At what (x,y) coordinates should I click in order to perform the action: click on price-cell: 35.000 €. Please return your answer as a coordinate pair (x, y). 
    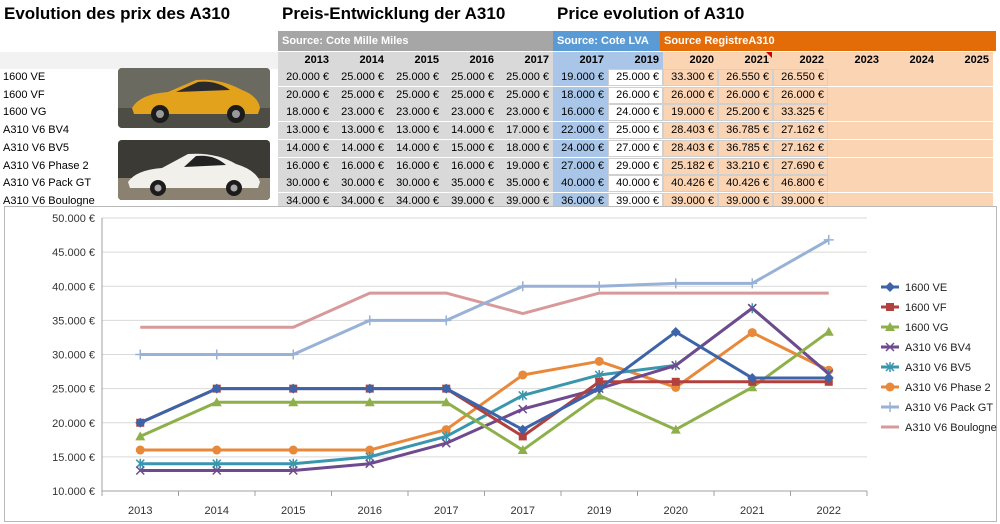
    Looking at the image, I should click on (470, 184).